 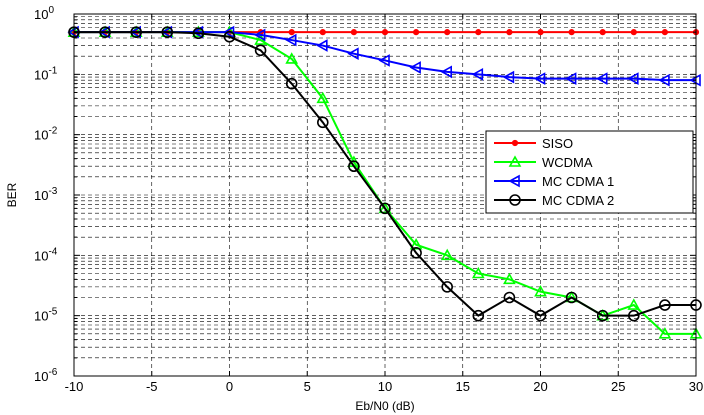 What do you see at coordinates (46, 73) in the screenshot?
I see `y-tick-label: 10⁻¹` at bounding box center [46, 73].